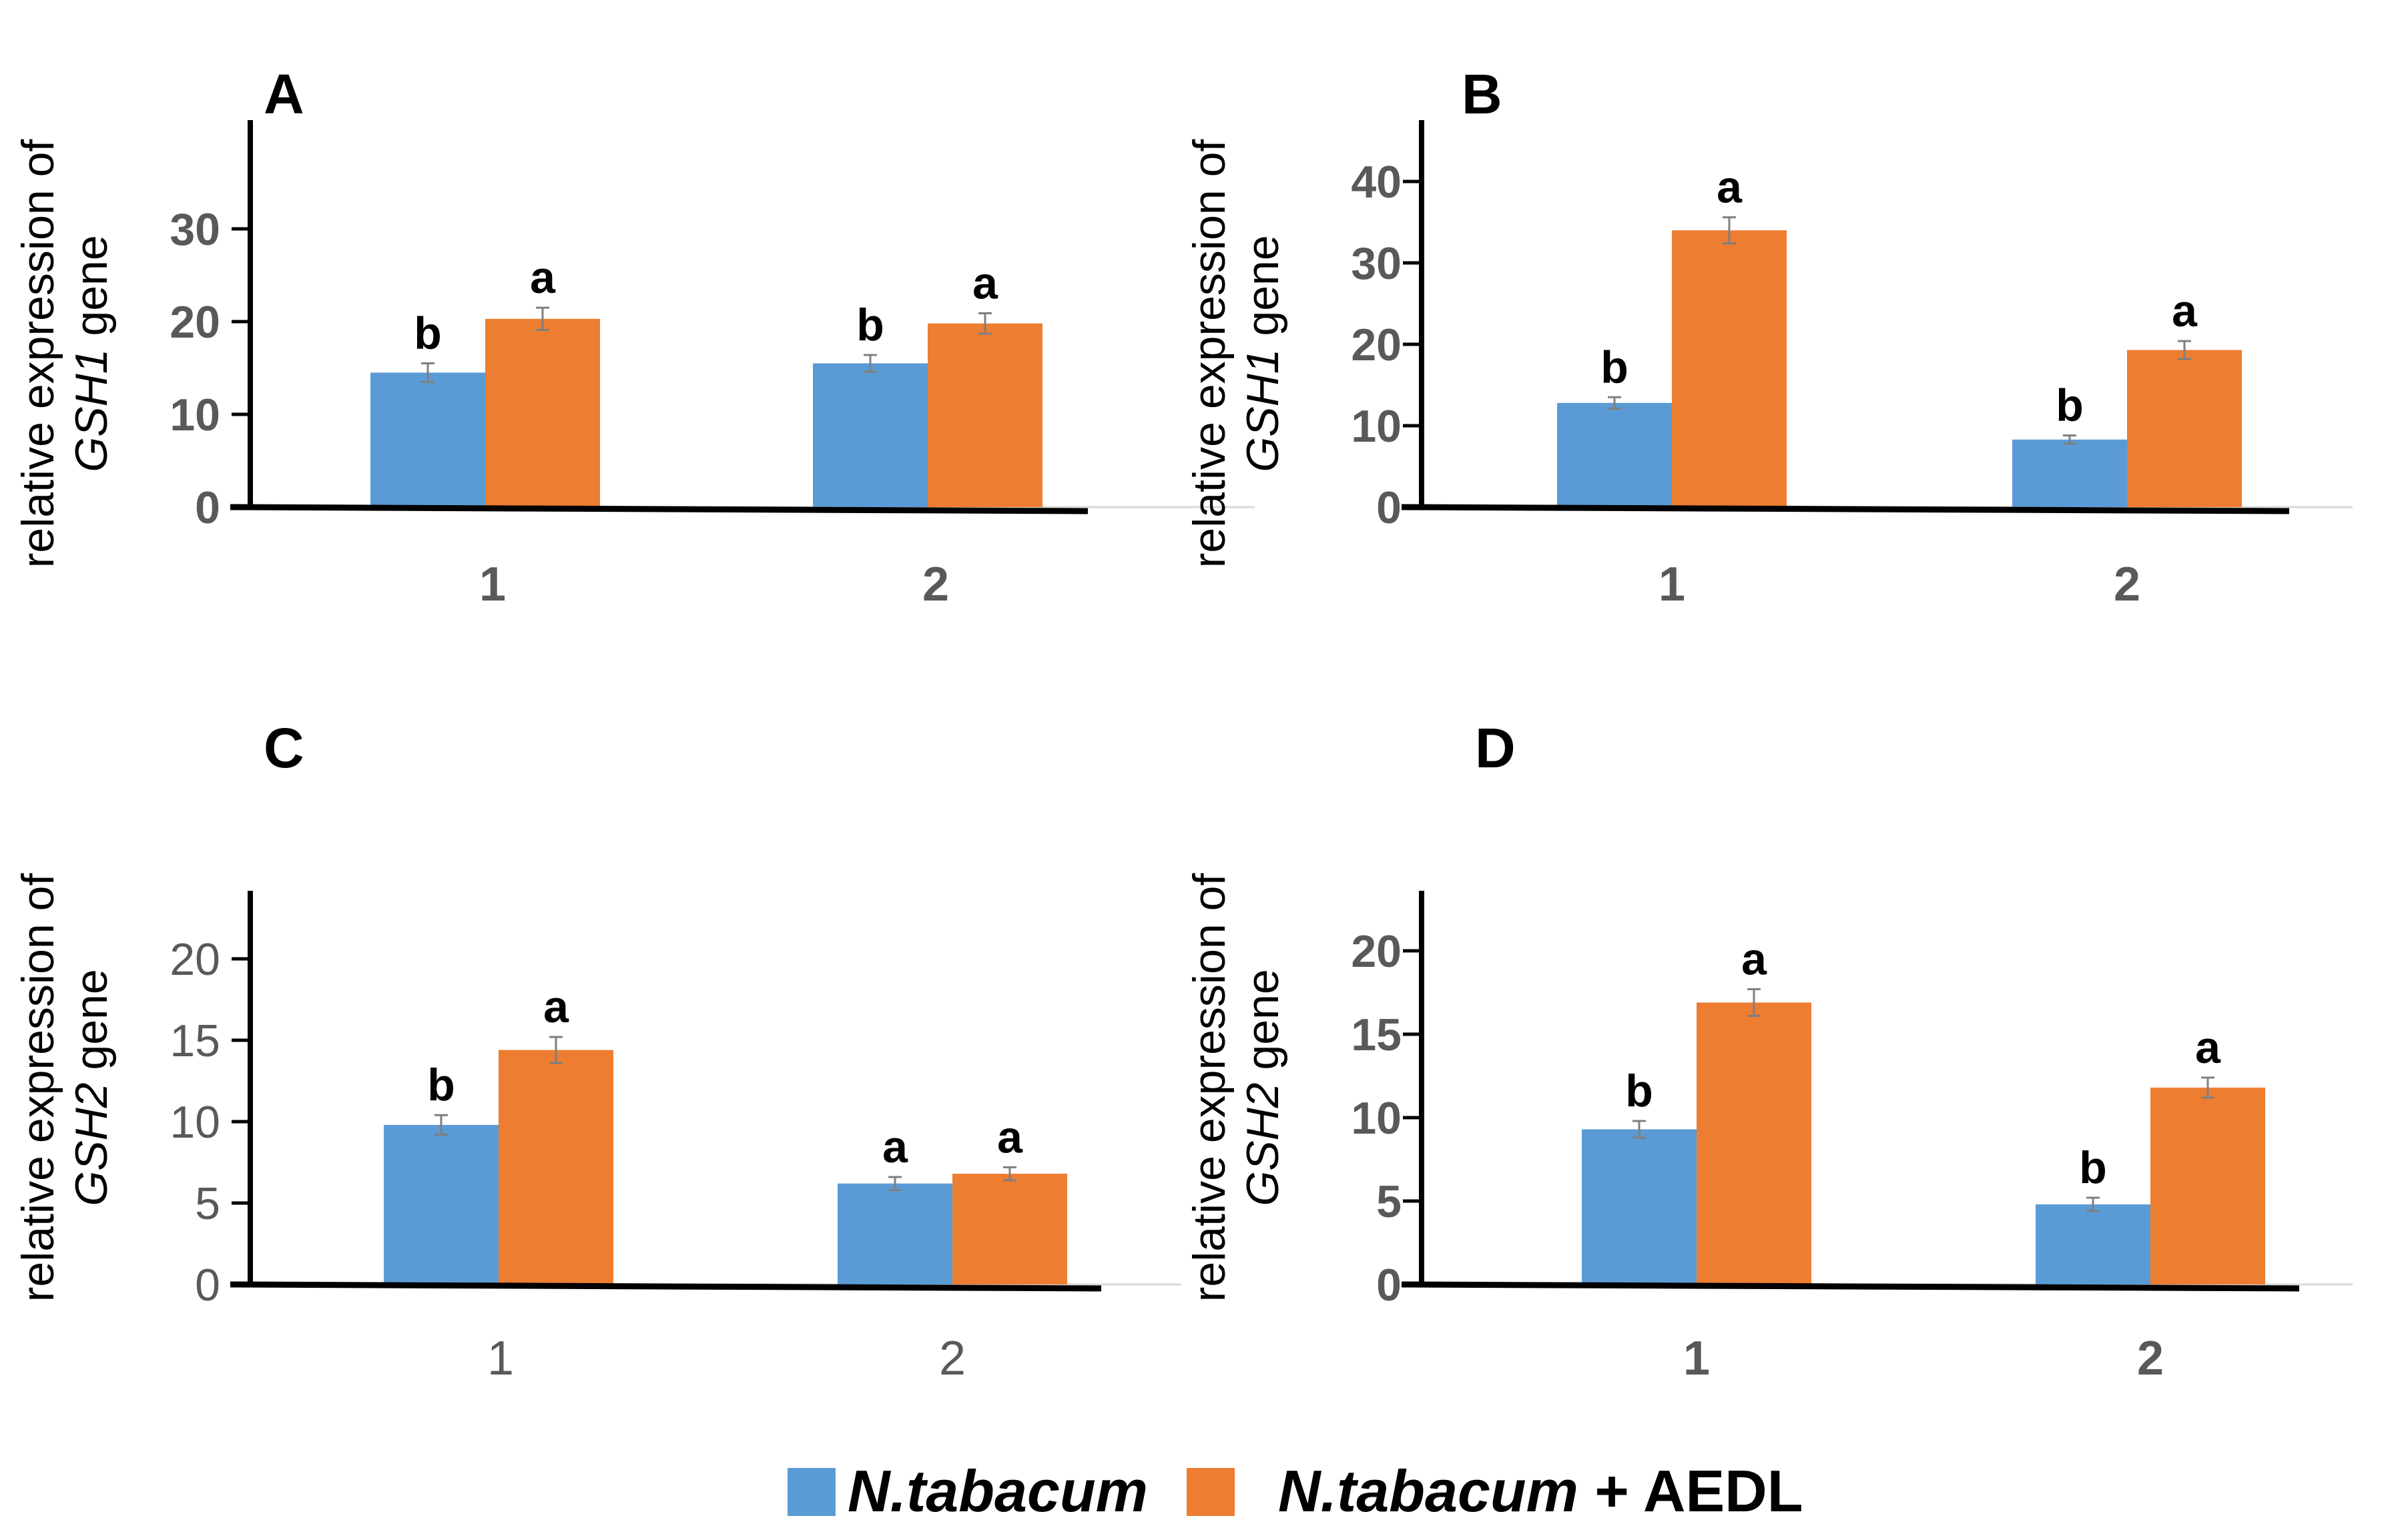 This screenshot has height=1540, width=2396. What do you see at coordinates (2070, 405) in the screenshot?
I see `significance-letter-b-cat2-series1: b` at bounding box center [2070, 405].